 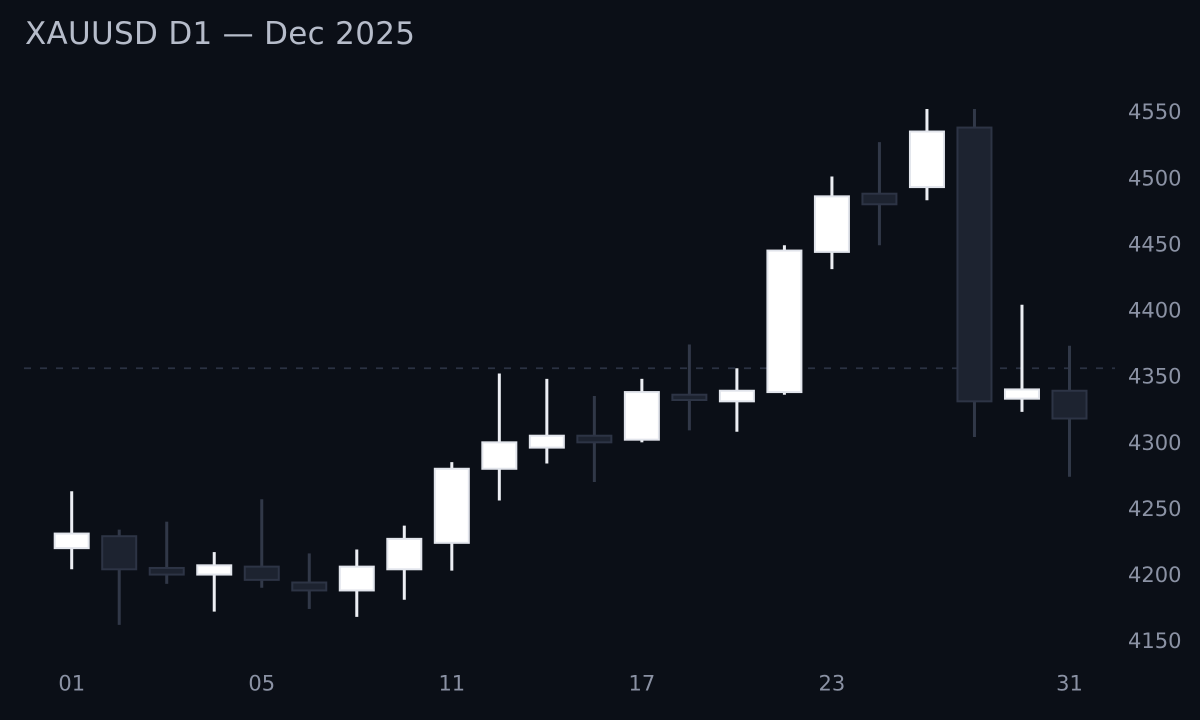 What do you see at coordinates (832, 684) in the screenshot?
I see `x-axis-tick-label: 23` at bounding box center [832, 684].